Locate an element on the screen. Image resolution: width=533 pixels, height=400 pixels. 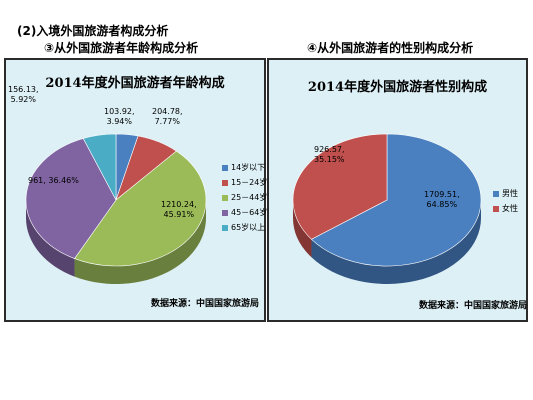
age-heading: ③从外国旅游者年龄构成分析 is located at coordinates (121, 48).